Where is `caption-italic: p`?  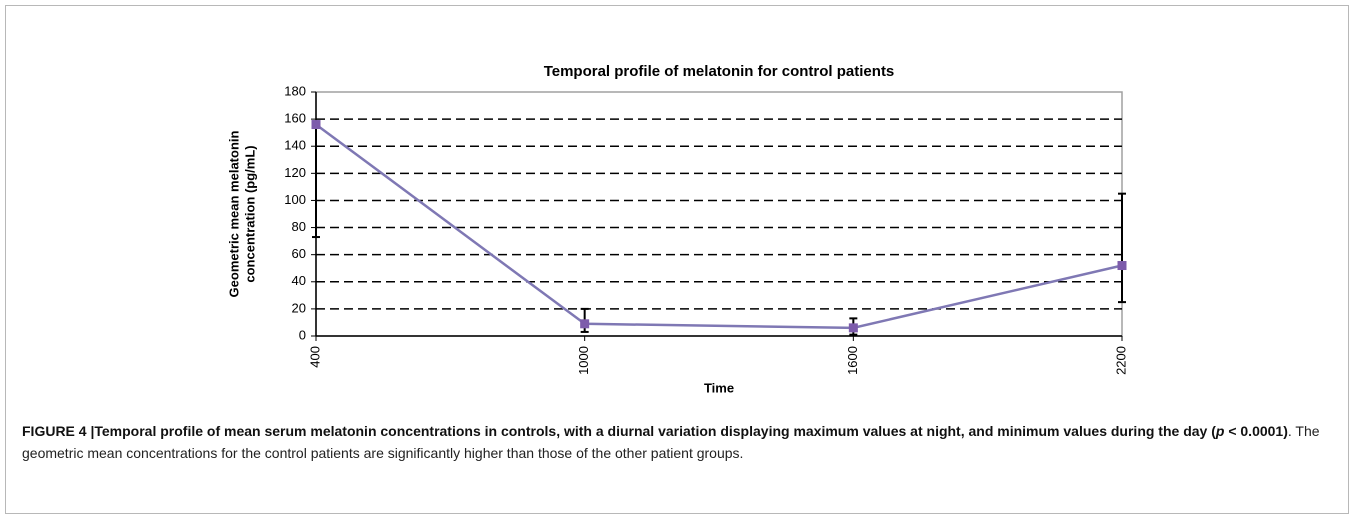
caption-italic: p is located at coordinates (1220, 431).